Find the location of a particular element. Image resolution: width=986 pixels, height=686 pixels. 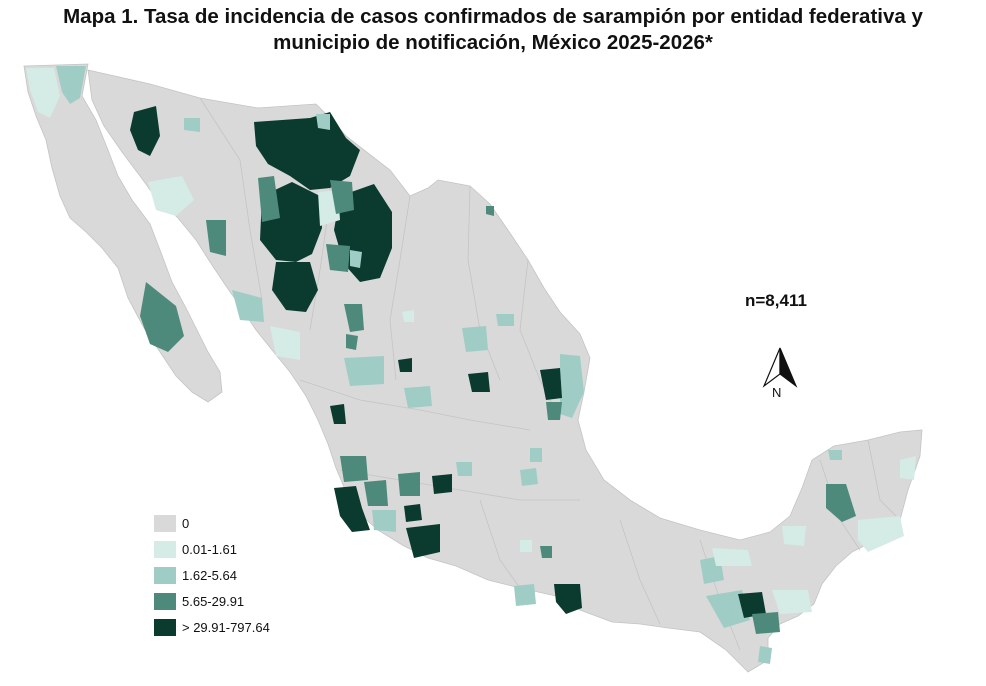

region-chihuahua-pale is located at coordinates (356, 259).